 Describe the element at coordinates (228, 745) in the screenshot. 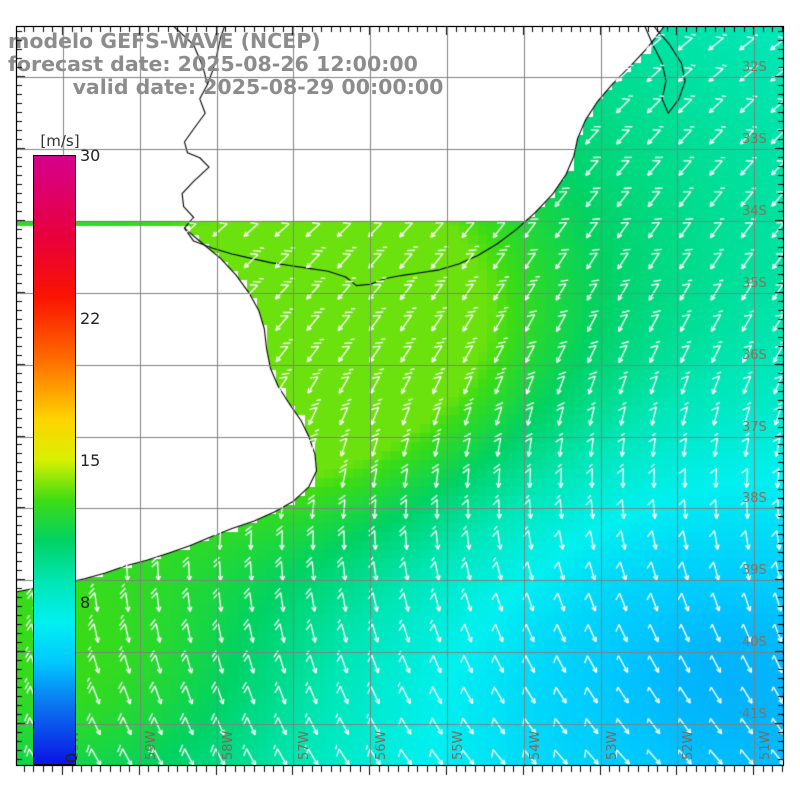

I see `lon-tick-58W: 58W` at that location.